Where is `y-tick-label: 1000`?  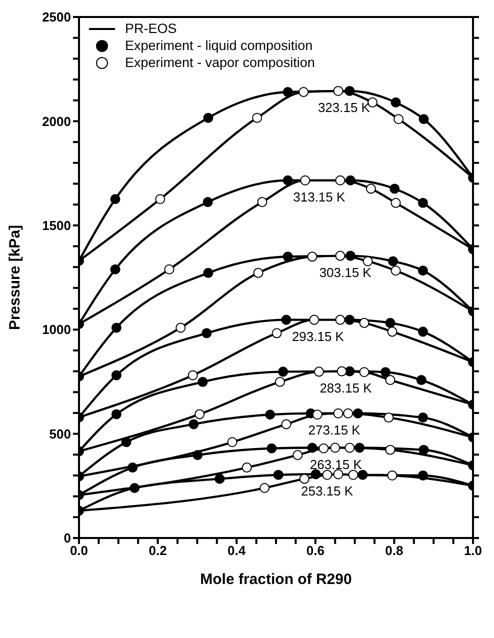
y-tick-label: 1000 is located at coordinates (56, 330).